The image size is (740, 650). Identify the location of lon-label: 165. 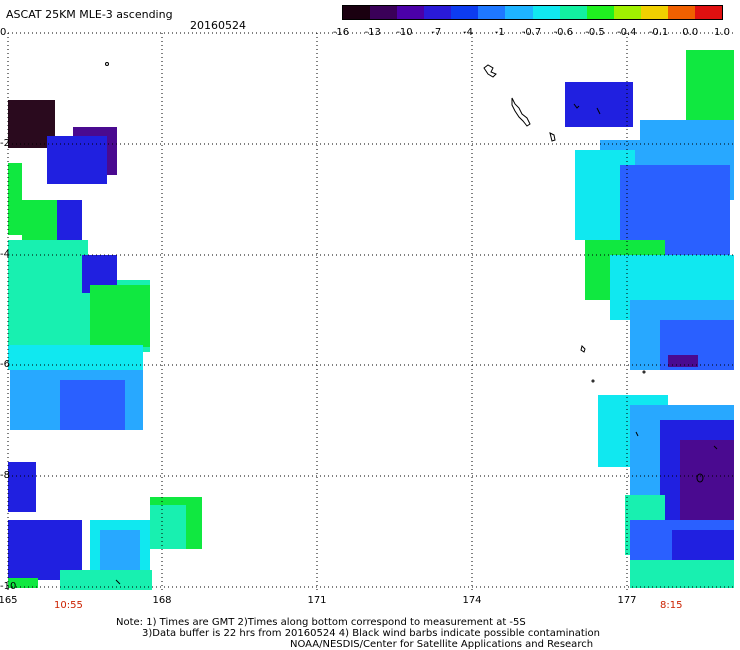
(9, 600).